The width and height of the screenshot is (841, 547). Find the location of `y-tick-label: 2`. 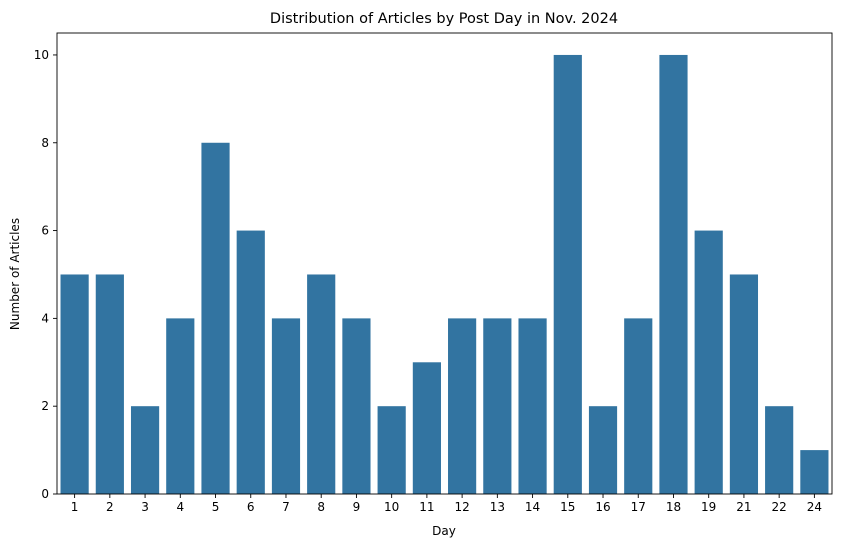

y-tick-label: 2 is located at coordinates (45, 406).